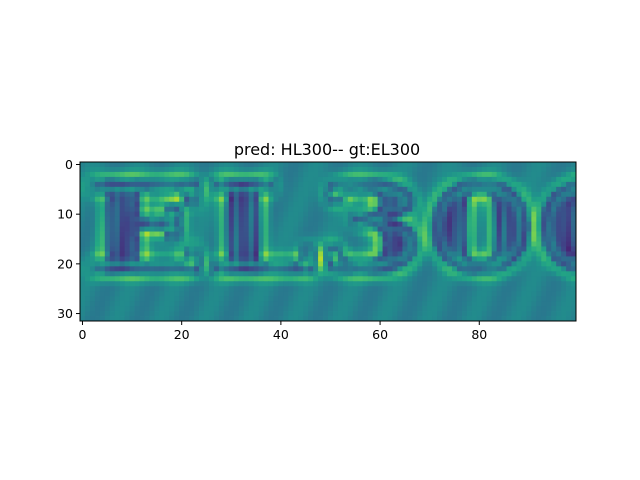 The width and height of the screenshot is (640, 480). I want to click on x-tick-label: 40, so click(281, 334).